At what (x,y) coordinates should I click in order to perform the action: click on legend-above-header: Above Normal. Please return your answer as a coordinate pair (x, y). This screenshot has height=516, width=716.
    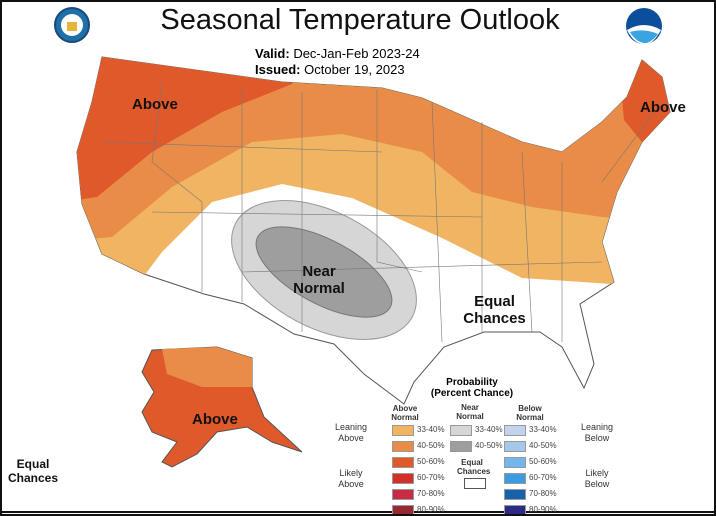
    Looking at the image, I should click on (405, 413).